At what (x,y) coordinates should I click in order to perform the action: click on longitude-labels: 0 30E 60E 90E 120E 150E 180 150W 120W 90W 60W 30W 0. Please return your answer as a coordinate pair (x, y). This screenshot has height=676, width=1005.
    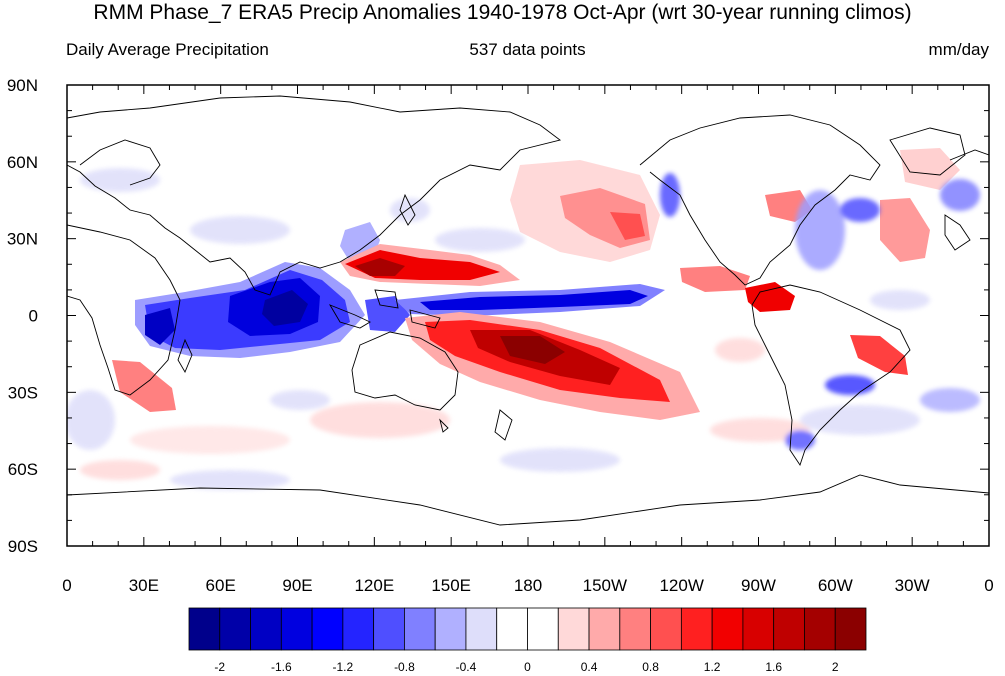
    Looking at the image, I should click on (527, 585).